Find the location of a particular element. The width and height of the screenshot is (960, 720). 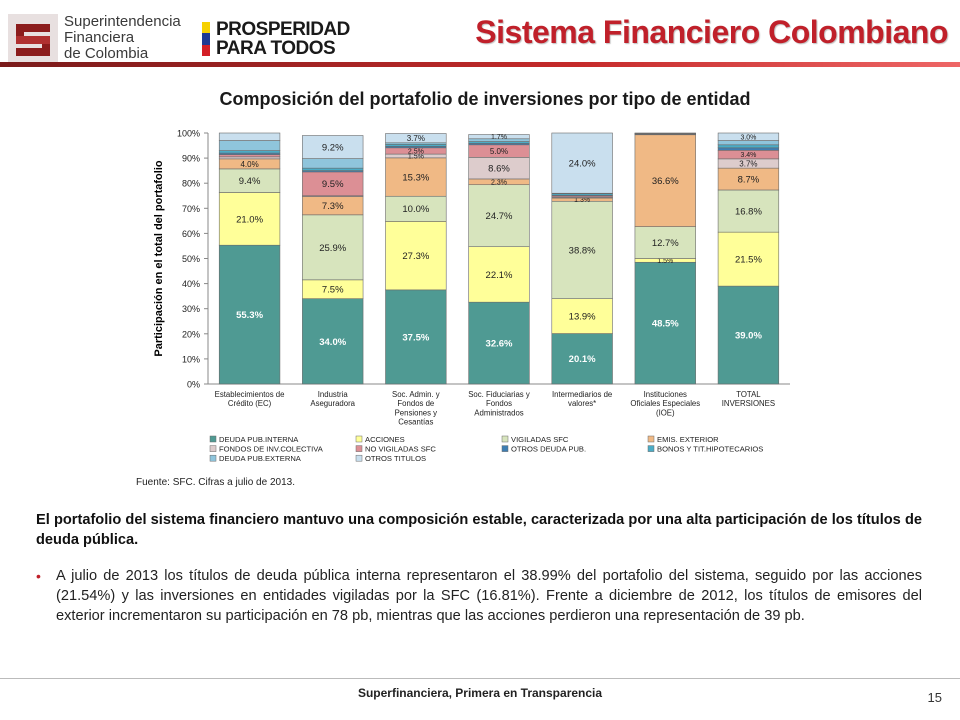

category-label: Fondos de is located at coordinates (415, 403).